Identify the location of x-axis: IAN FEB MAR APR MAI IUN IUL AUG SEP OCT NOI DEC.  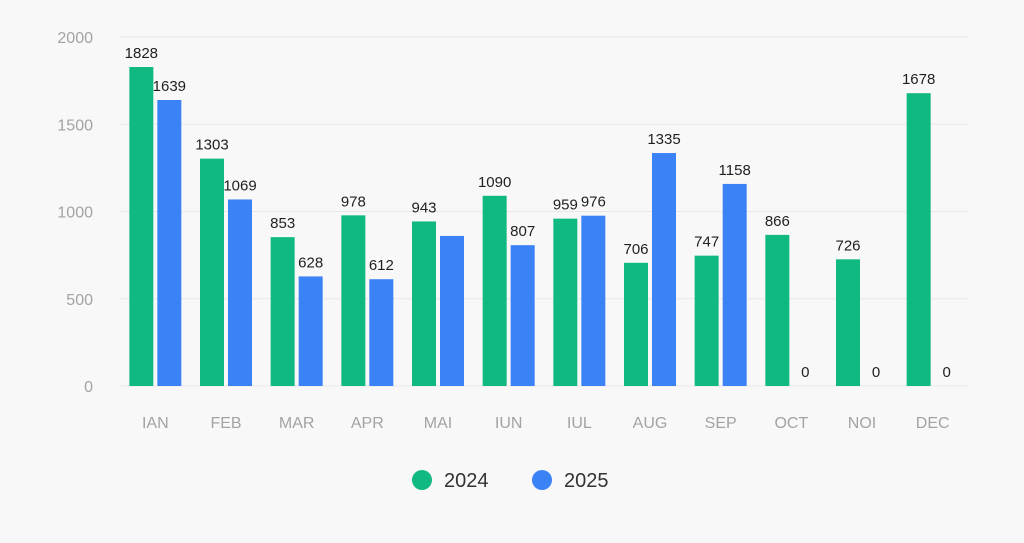
(546, 423).